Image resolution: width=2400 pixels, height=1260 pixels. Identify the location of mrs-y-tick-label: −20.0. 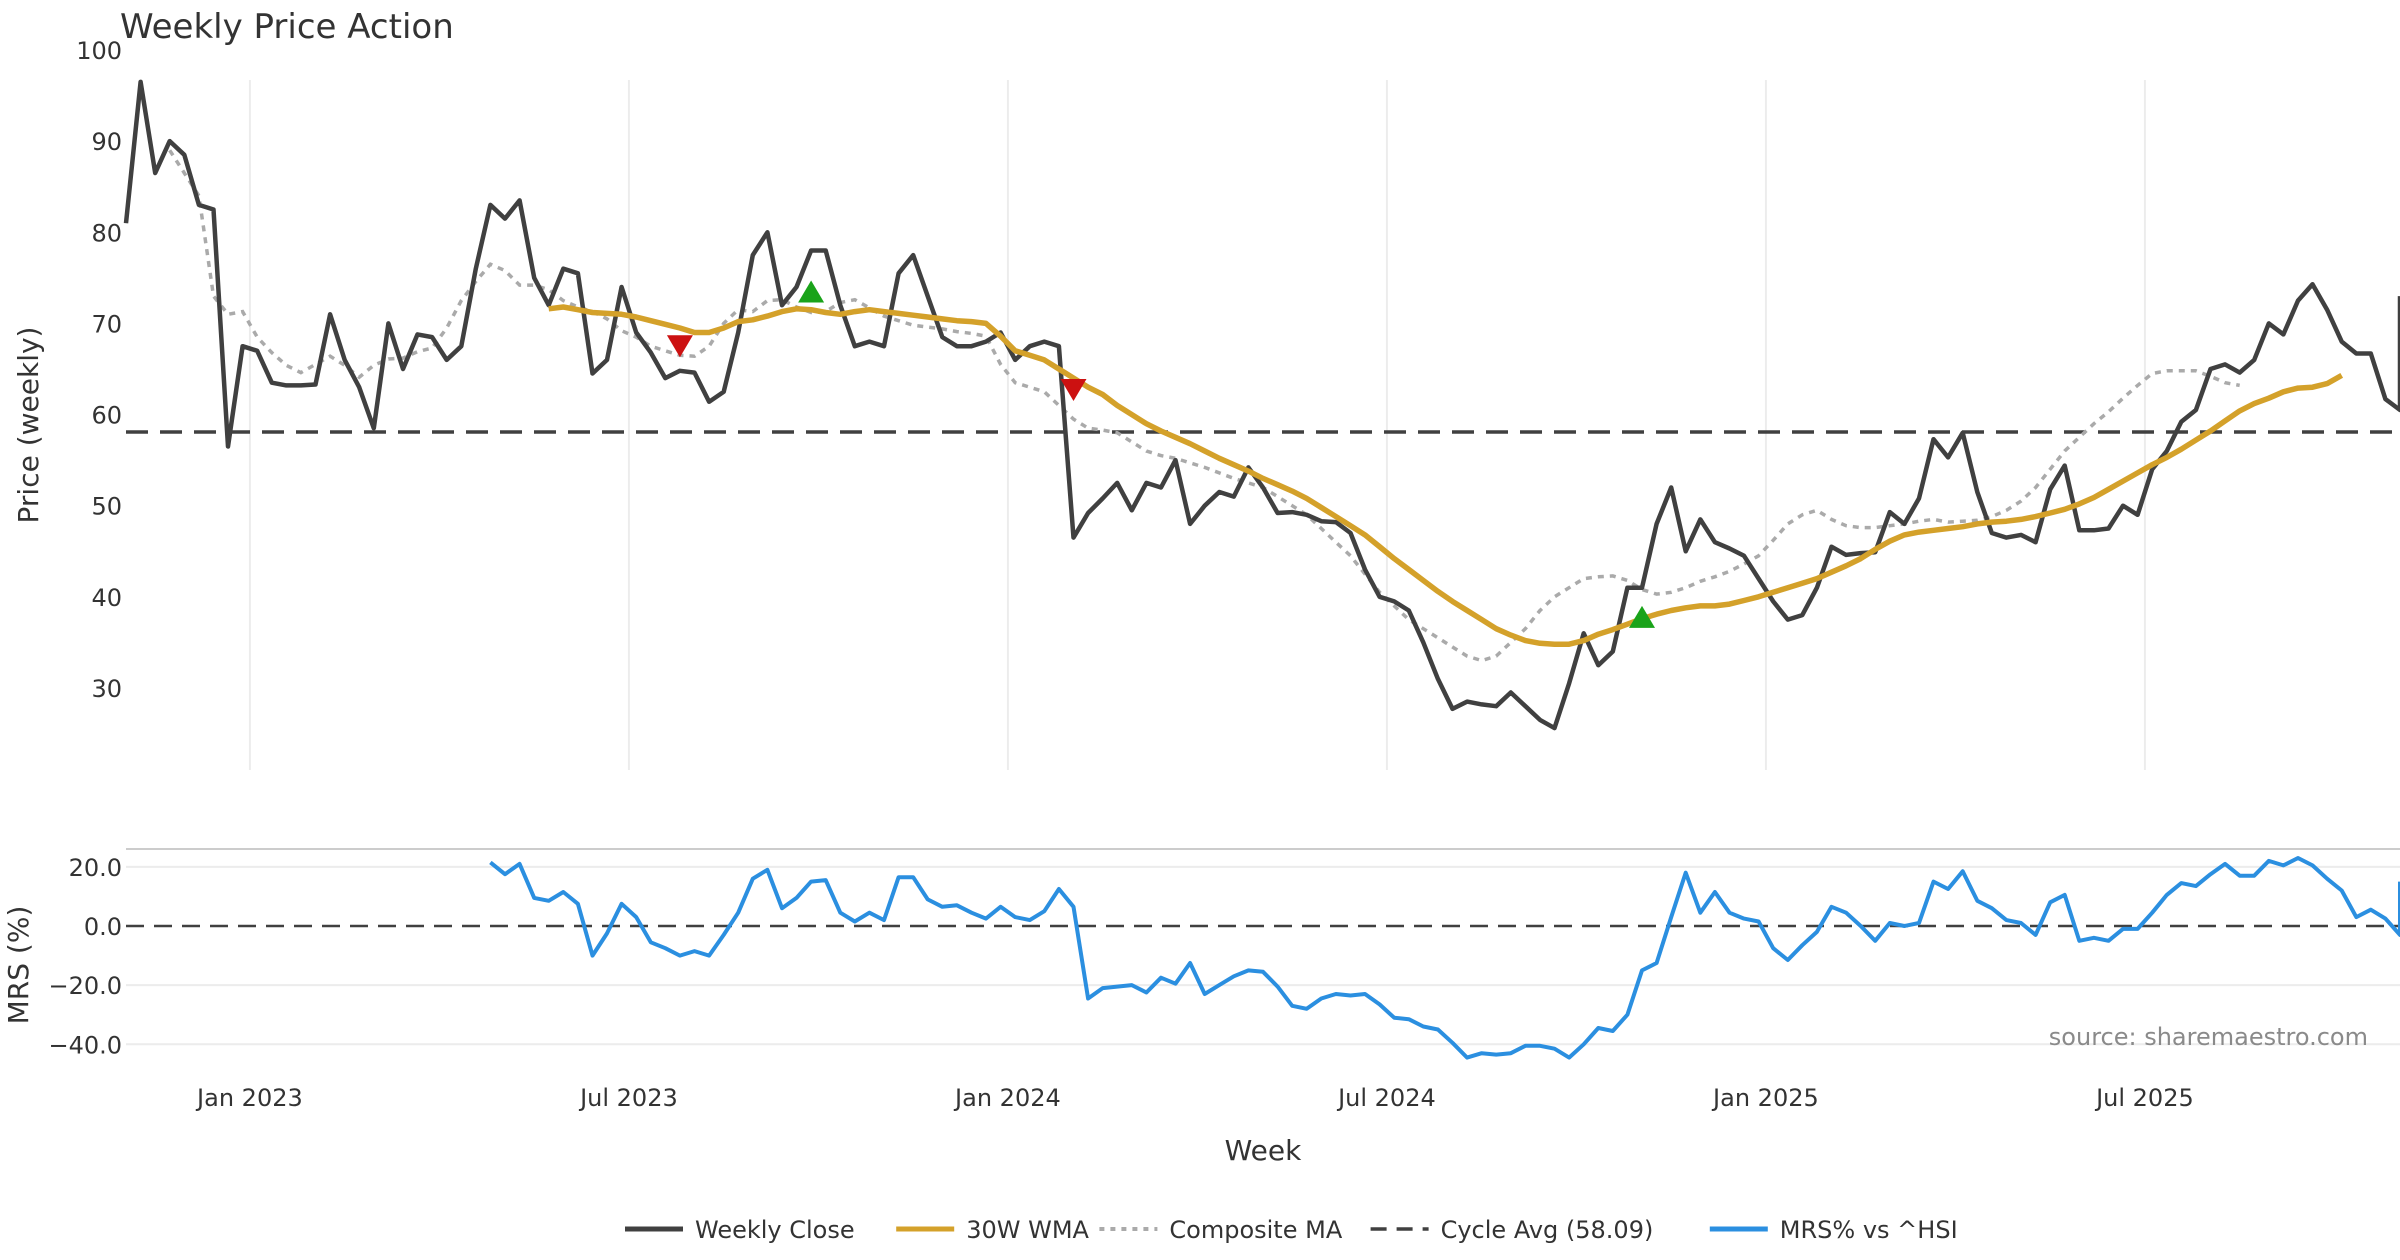
(85, 986).